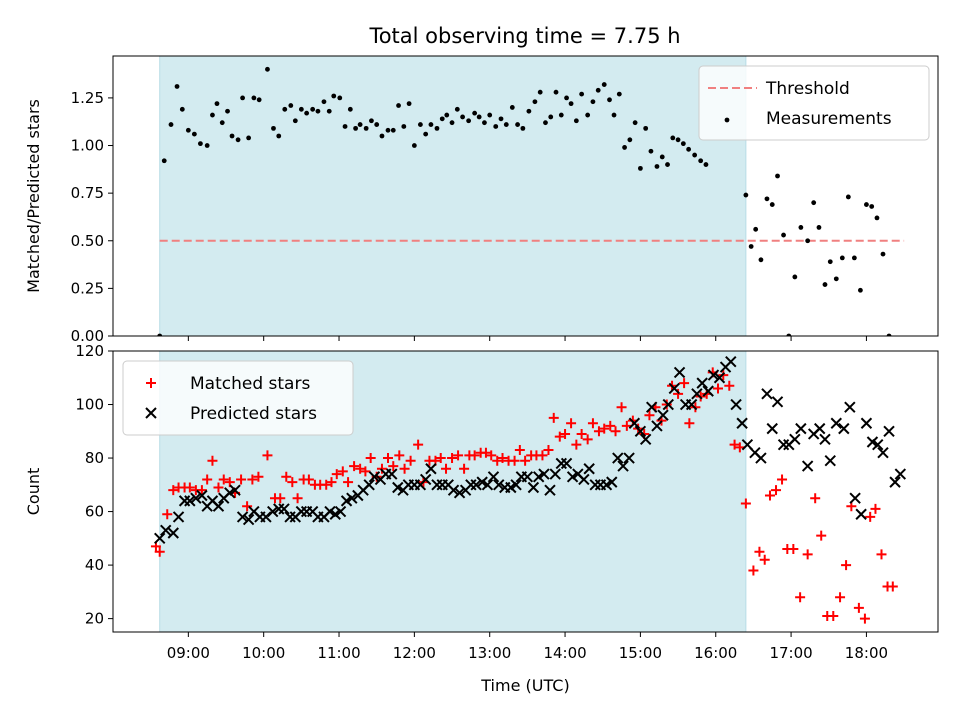 Image resolution: width=960 pixels, height=720 pixels. Describe the element at coordinates (94, 512) in the screenshot. I see `y-tick-label: 60` at that location.